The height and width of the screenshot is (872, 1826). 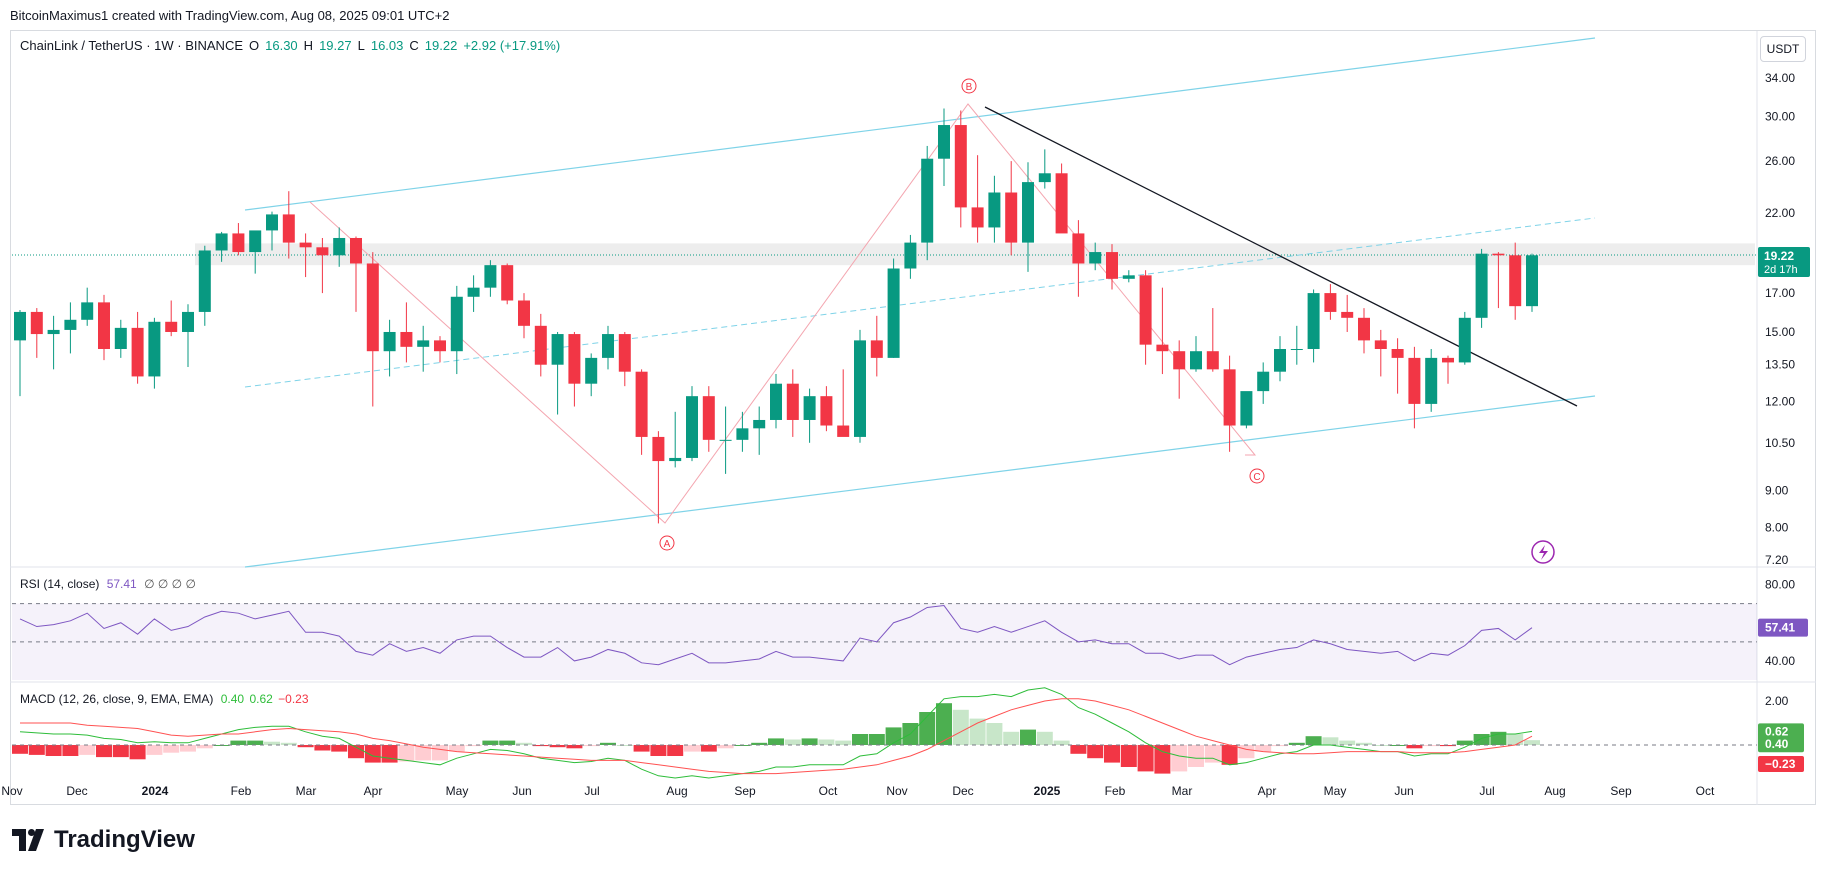 What do you see at coordinates (155, 791) in the screenshot?
I see `time-axis-label: 2024` at bounding box center [155, 791].